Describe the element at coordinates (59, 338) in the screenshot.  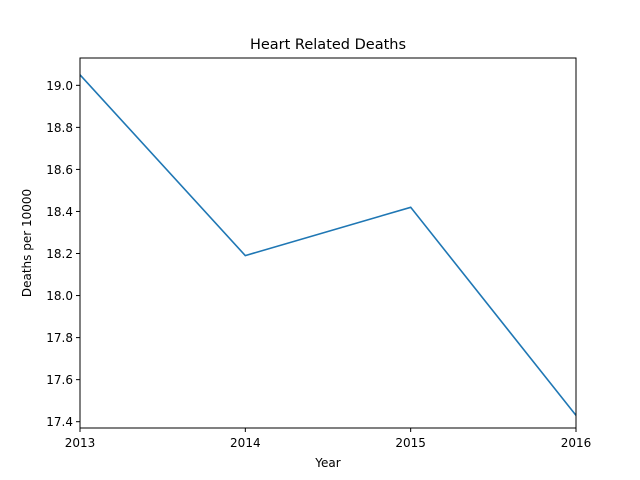
I see `y-tick-label: 17.8` at that location.